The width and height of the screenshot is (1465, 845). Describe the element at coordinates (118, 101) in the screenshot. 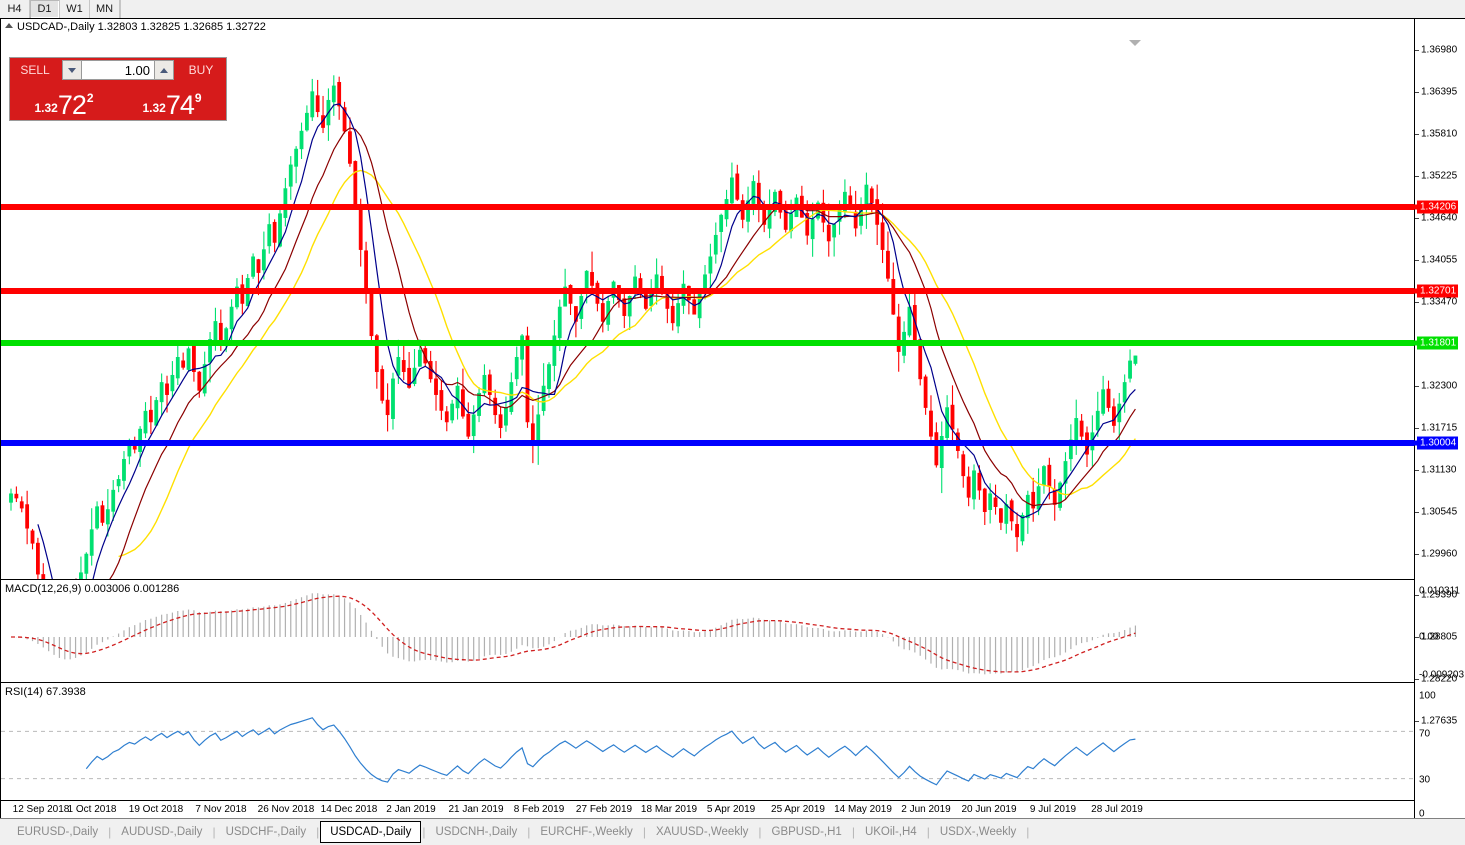

I see `one-click-quotes-row: 1.32 72 2 1.32 74 9` at that location.